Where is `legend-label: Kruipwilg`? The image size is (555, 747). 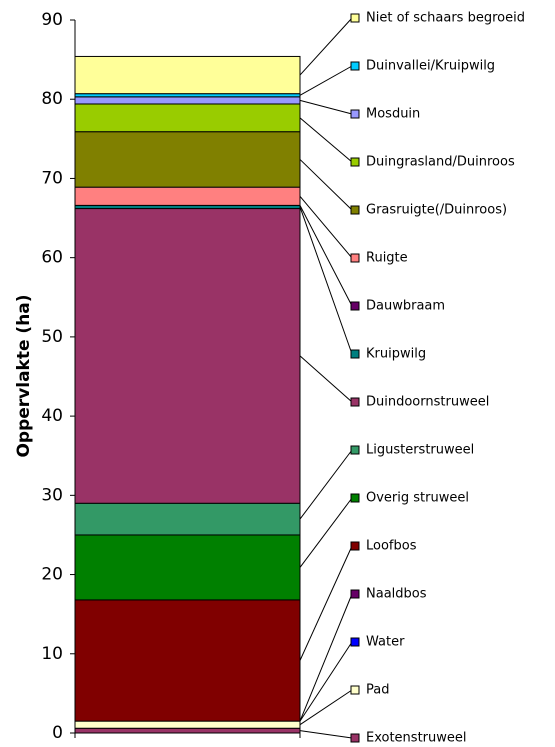
legend-label: Kruipwilg is located at coordinates (396, 354).